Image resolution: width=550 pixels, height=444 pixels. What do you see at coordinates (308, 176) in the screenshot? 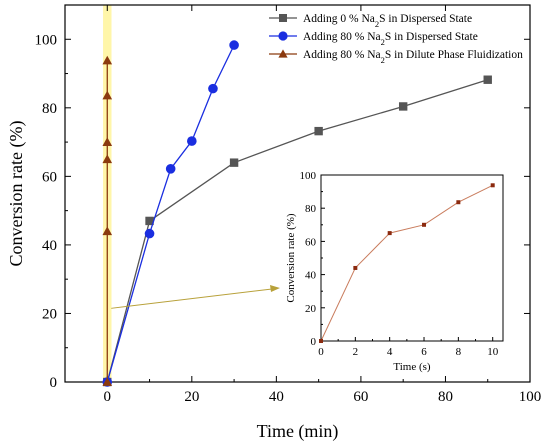
I see `inset-y-tick-label: 100` at bounding box center [308, 176].